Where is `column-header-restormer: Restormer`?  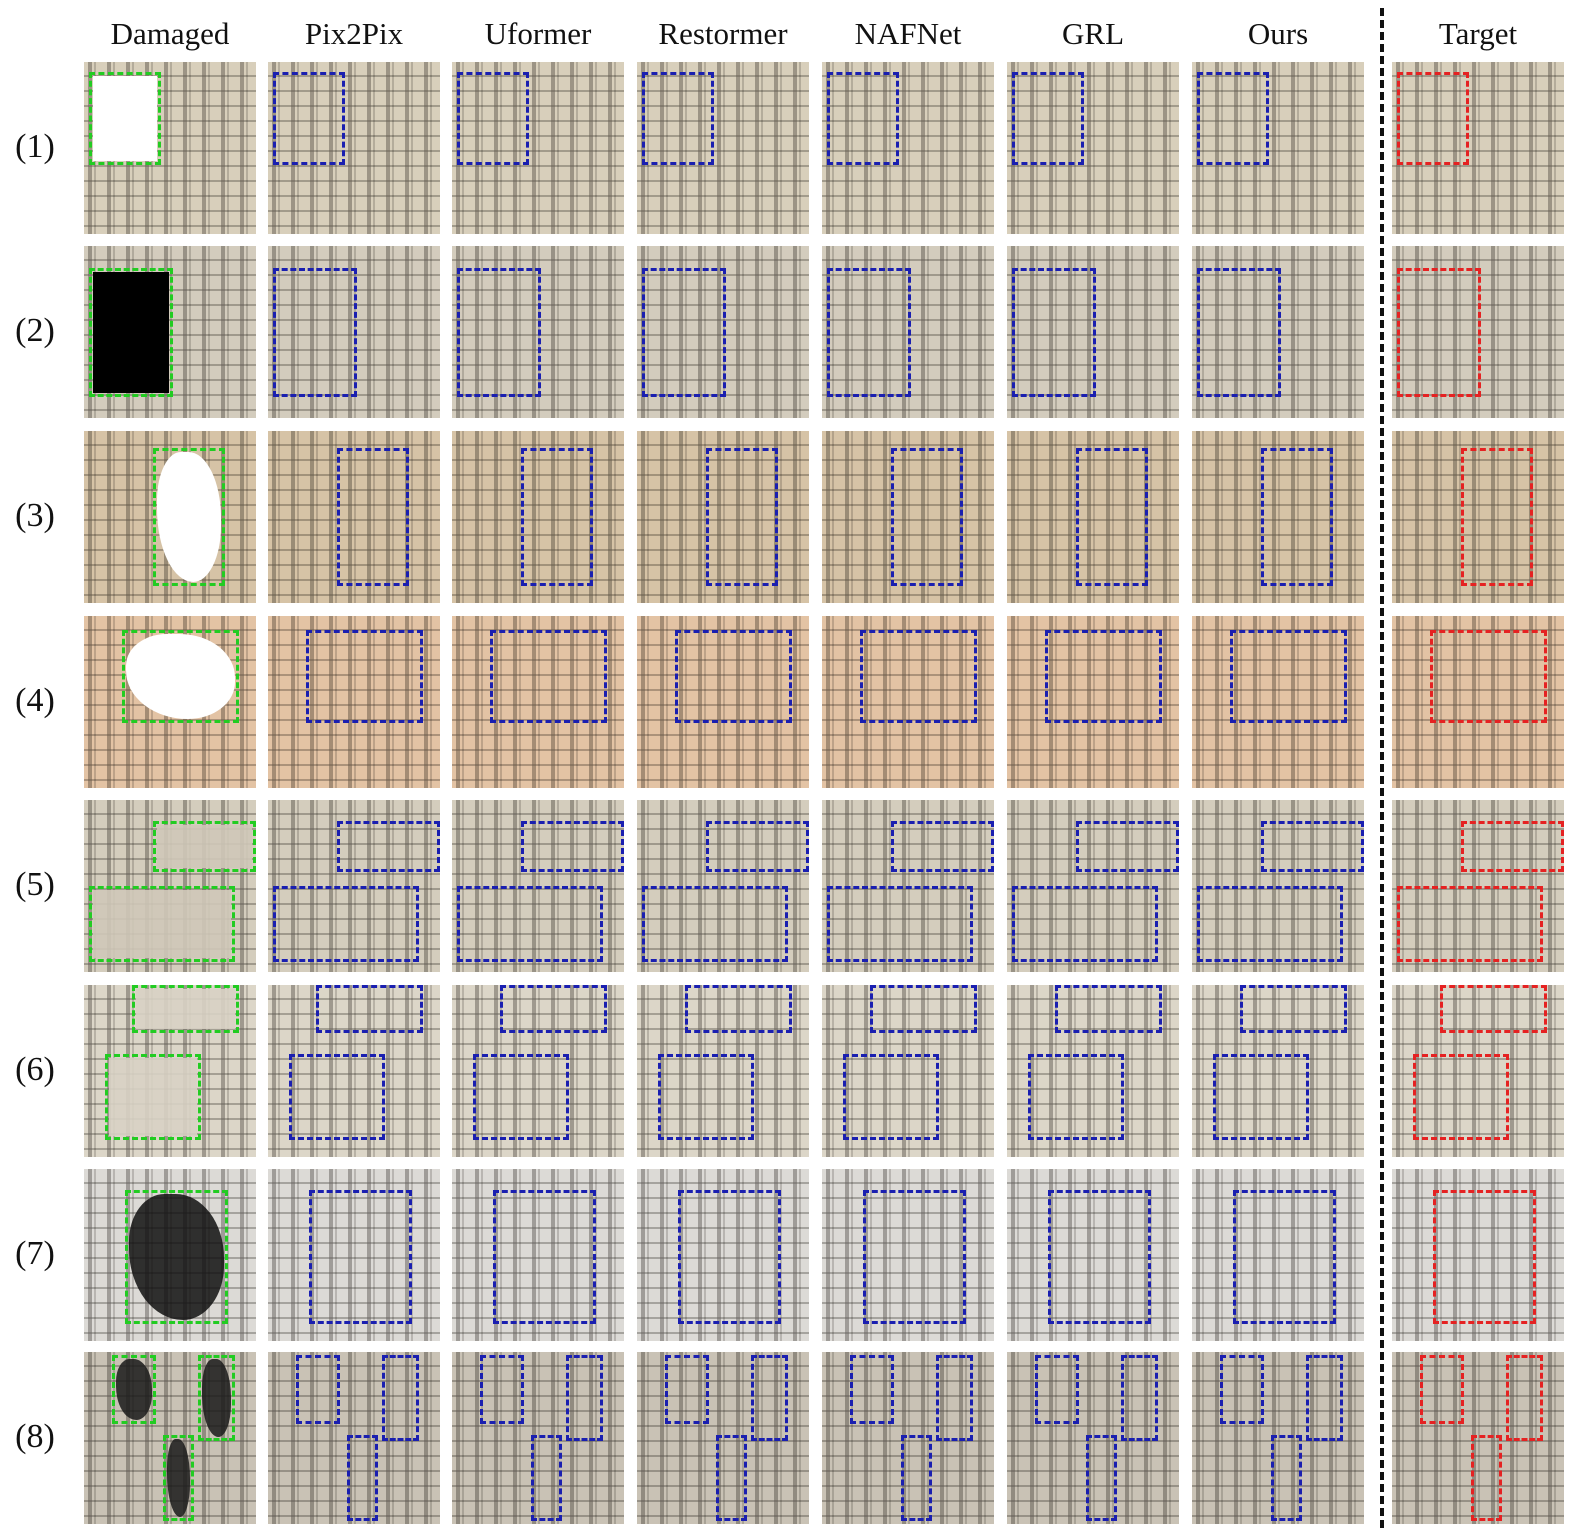
column-header-restormer: Restormer is located at coordinates (723, 33).